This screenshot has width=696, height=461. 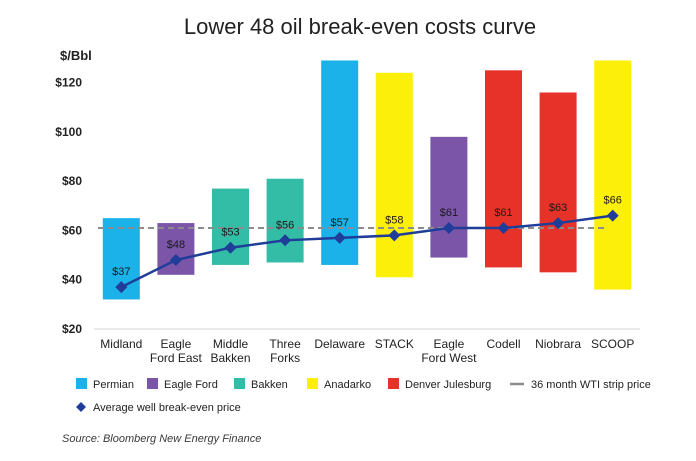 What do you see at coordinates (176, 245) in the screenshot?
I see `break-even-data-label: $48` at bounding box center [176, 245].